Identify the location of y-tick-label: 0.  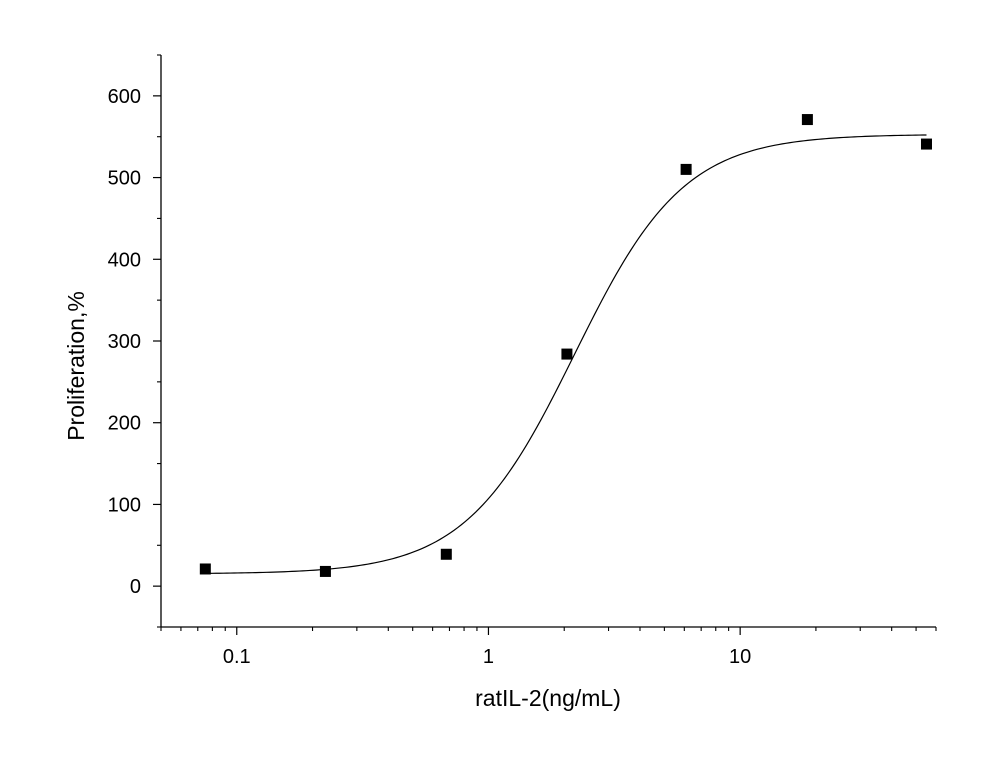
(135, 587).